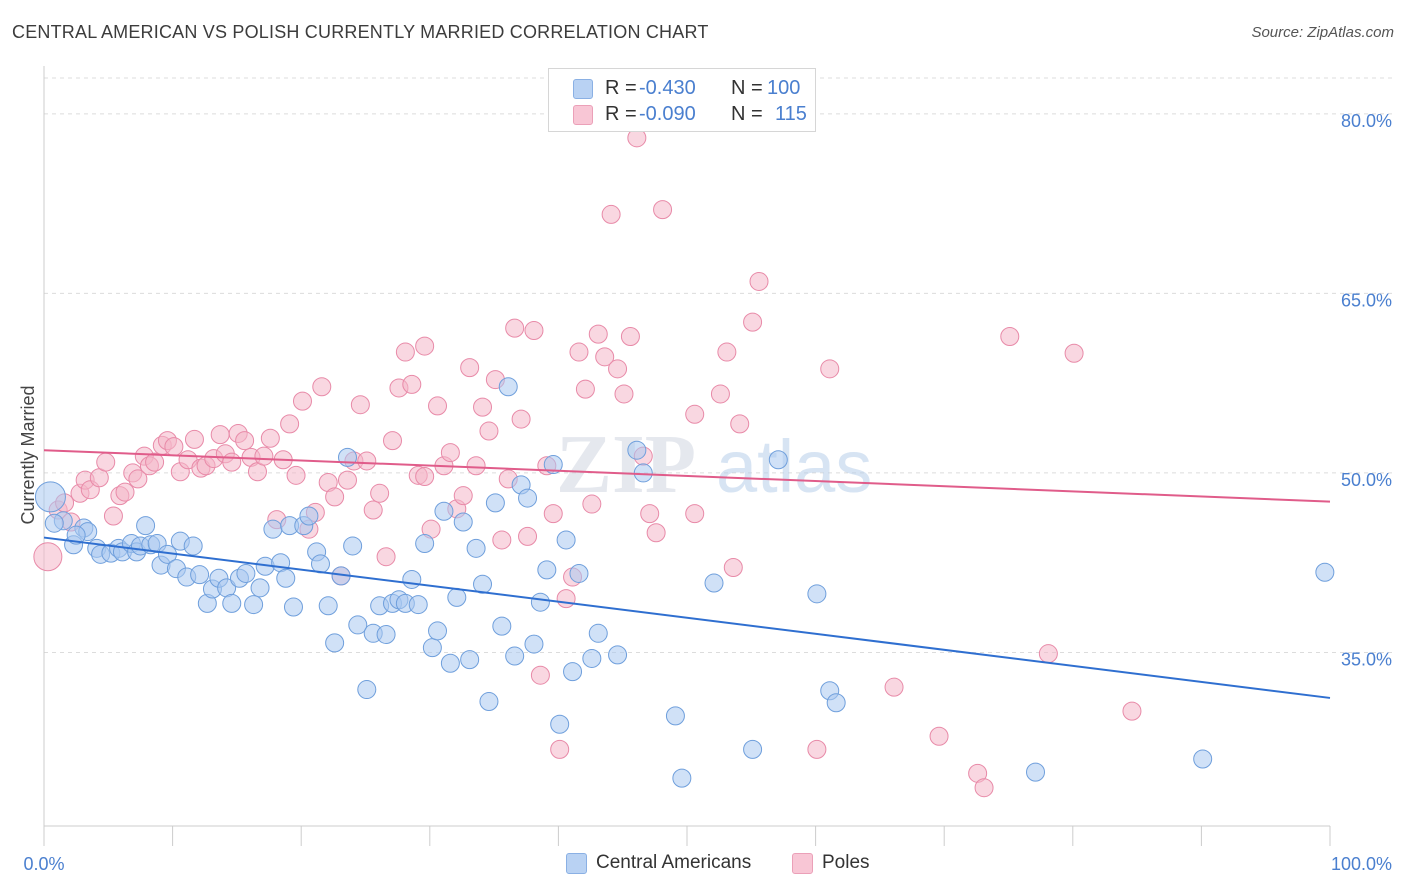  What do you see at coordinates (794, 466) in the screenshot?
I see `watermark-atlas: atlas` at bounding box center [794, 466].